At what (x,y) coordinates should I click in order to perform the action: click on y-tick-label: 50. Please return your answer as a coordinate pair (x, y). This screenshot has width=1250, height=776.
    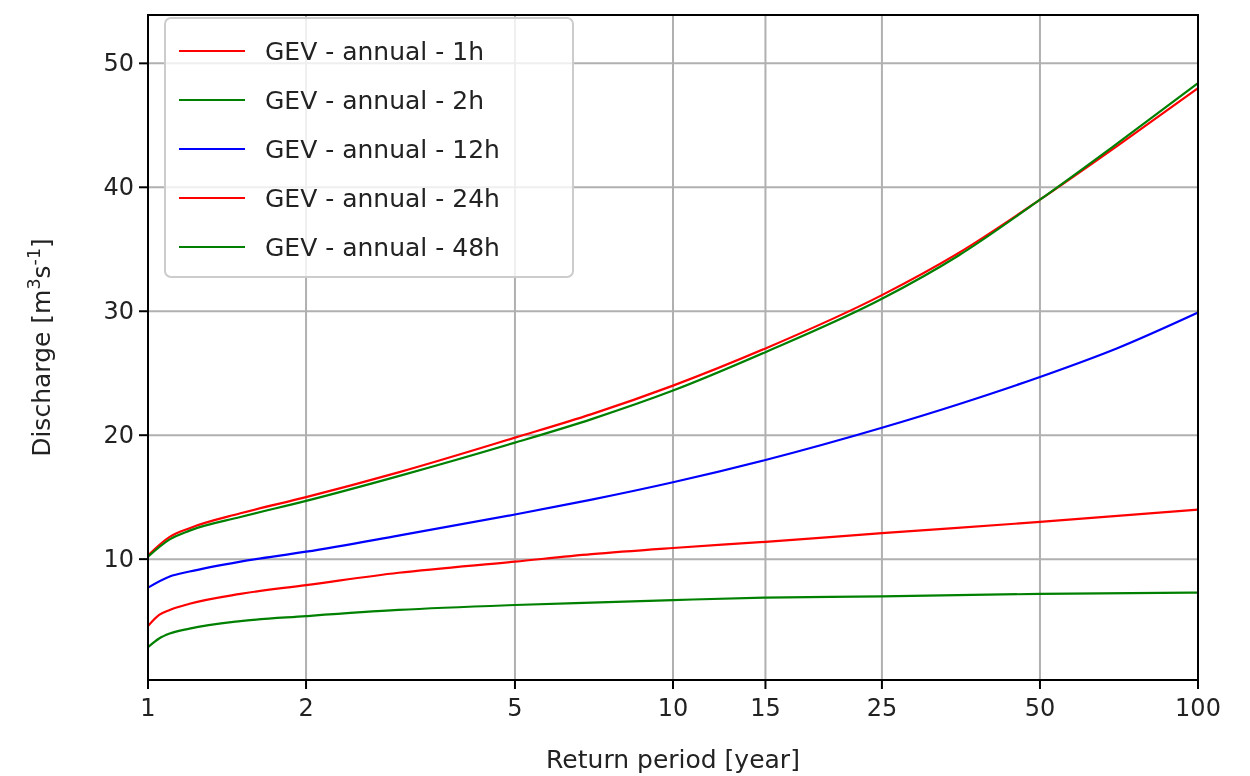
    Looking at the image, I should click on (118, 63).